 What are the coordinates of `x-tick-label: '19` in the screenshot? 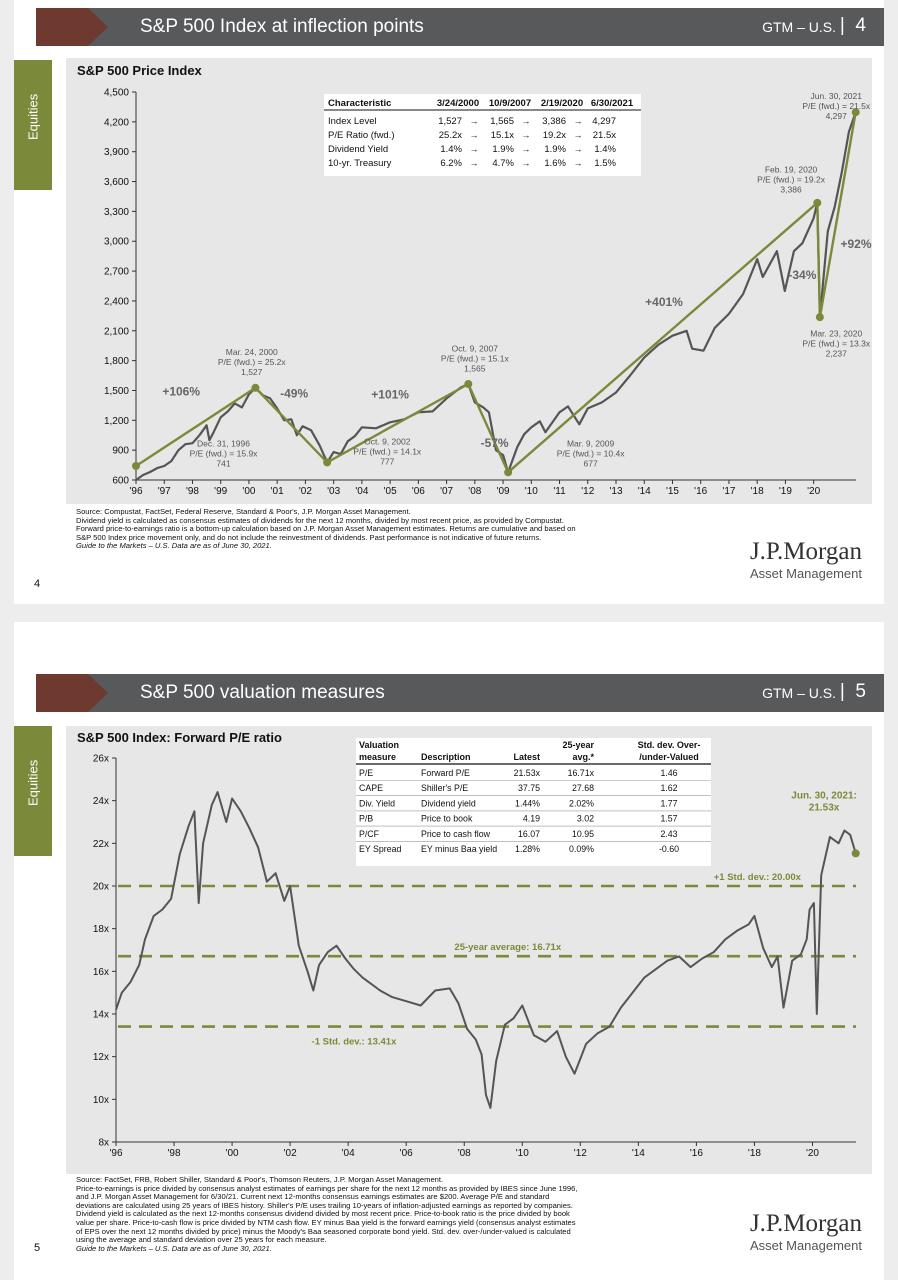 It's located at (785, 491).